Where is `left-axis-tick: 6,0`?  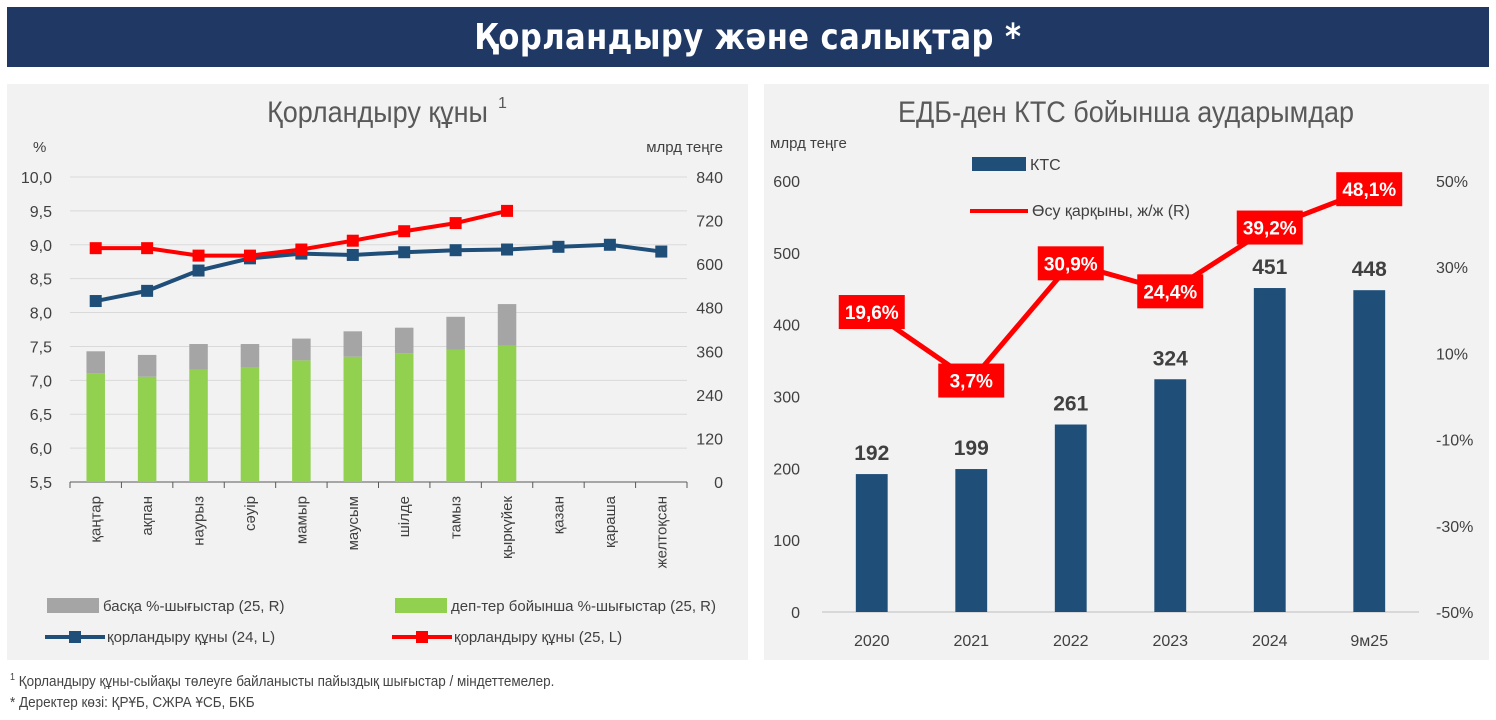
left-axis-tick: 6,0 is located at coordinates (41, 449).